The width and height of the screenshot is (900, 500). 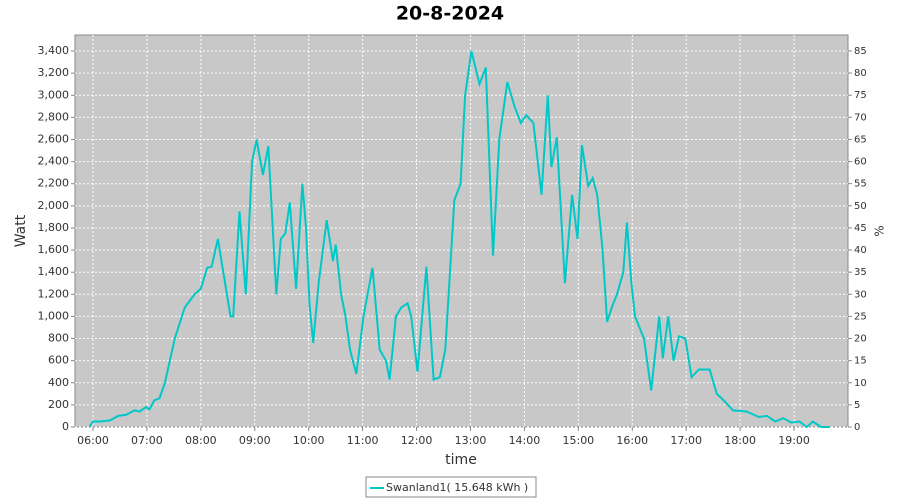 I want to click on y2-tick-label: 5, so click(x=857, y=405).